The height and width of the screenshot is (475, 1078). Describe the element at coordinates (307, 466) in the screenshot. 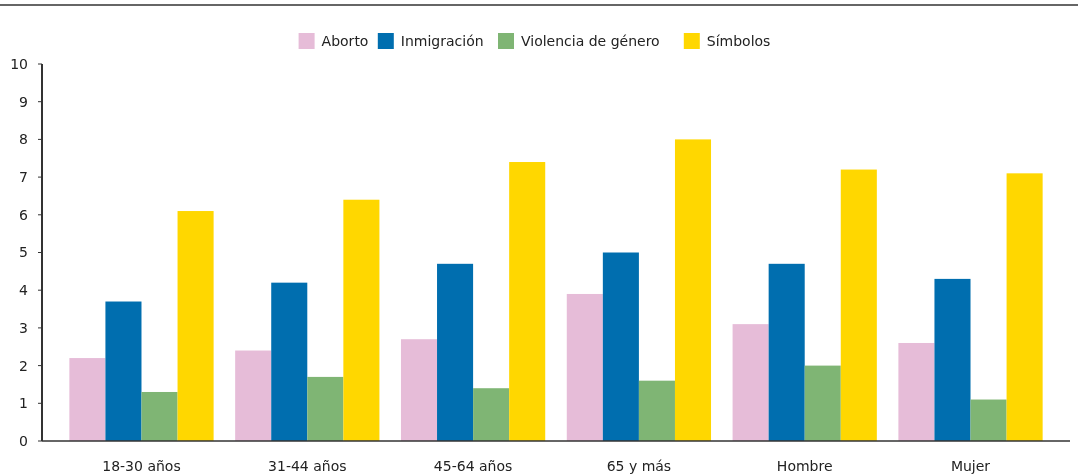

I see `x-tick-label: 31-44 años` at that location.